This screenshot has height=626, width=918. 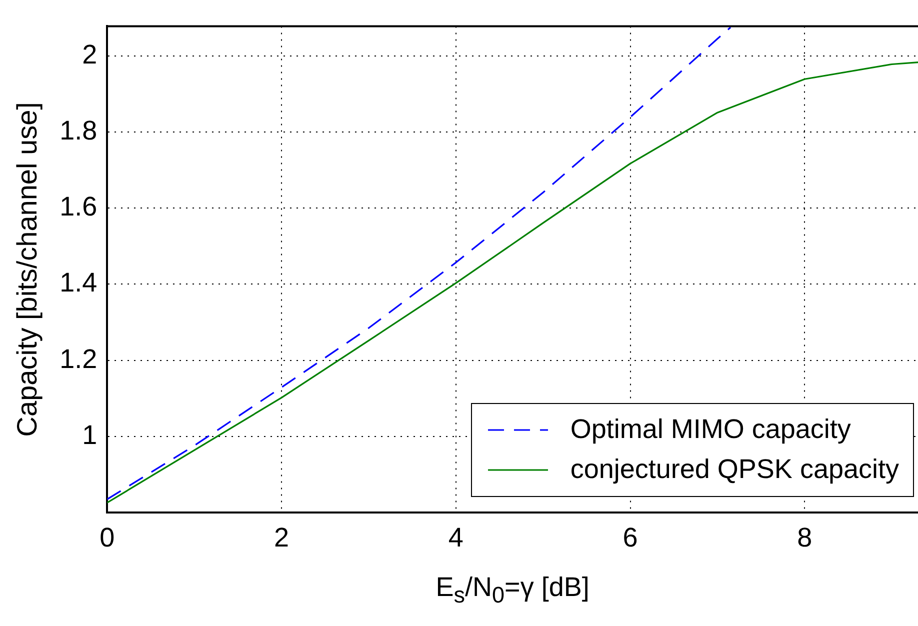 What do you see at coordinates (282, 537) in the screenshot?
I see `x-tick-label: 2` at bounding box center [282, 537].